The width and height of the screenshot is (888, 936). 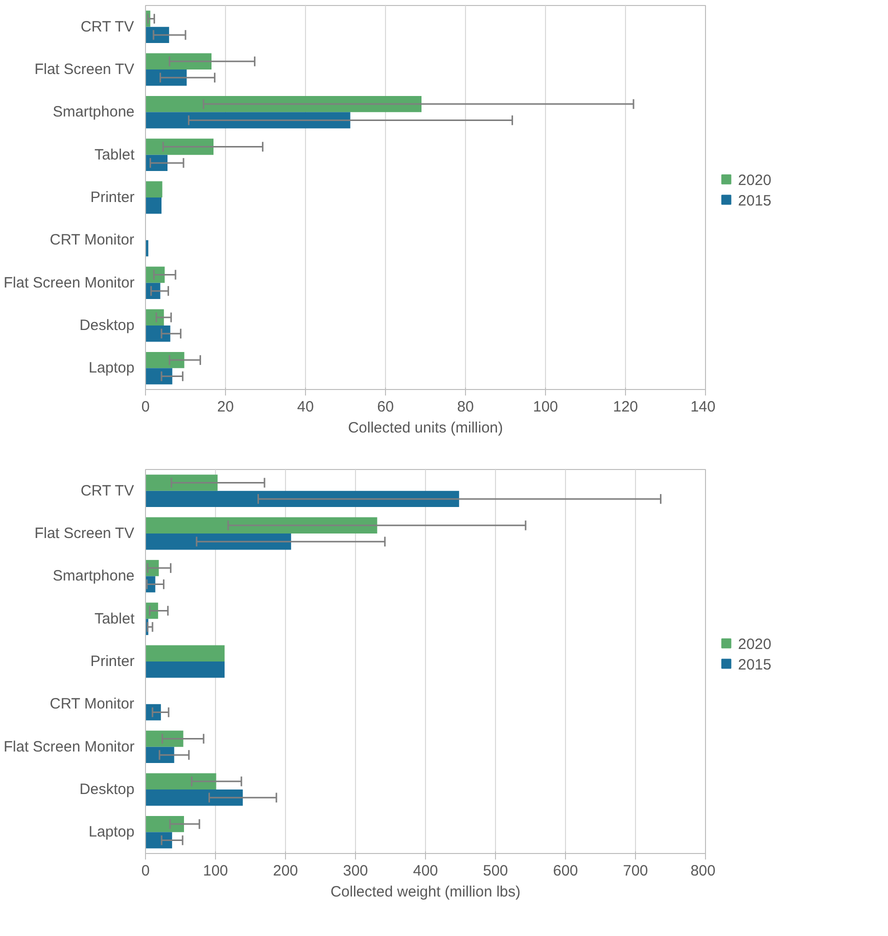 I want to click on x-tick-label: 20, so click(x=225, y=407).